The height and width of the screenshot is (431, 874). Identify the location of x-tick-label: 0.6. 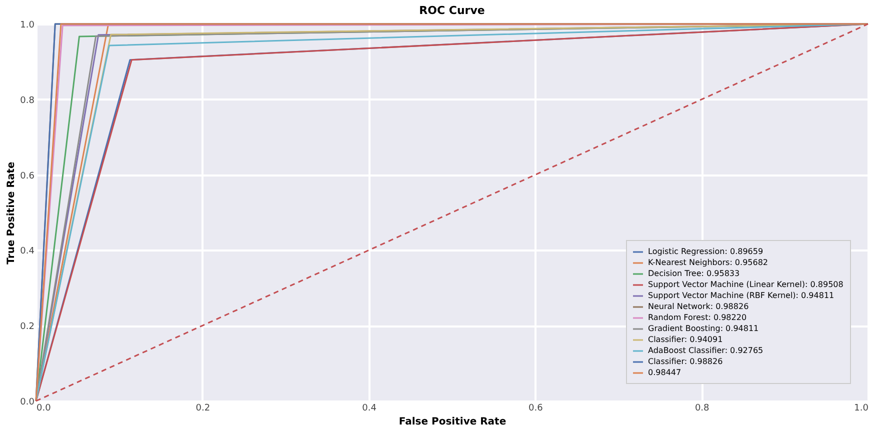
(536, 409).